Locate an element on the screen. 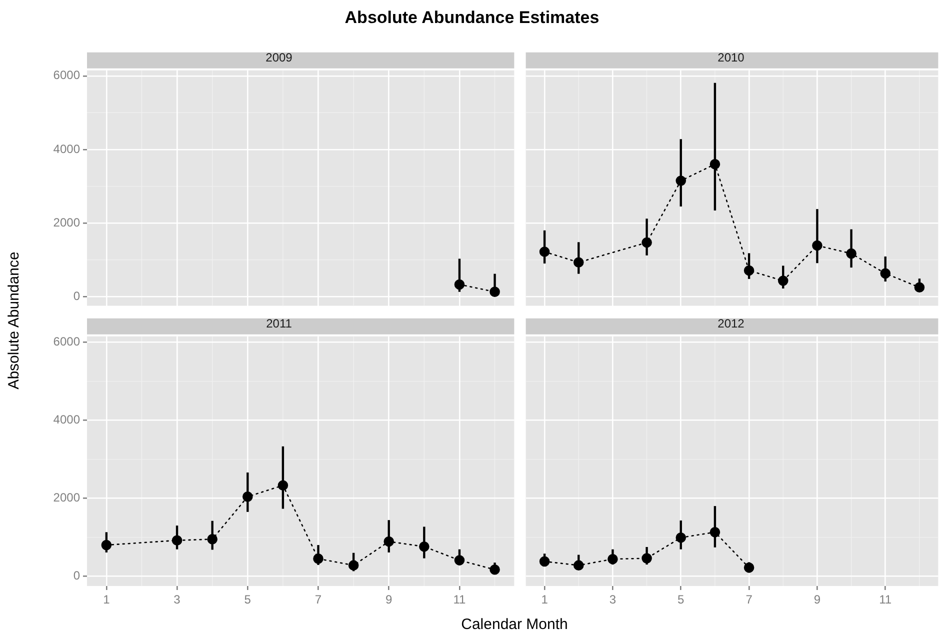  chart-title: 2011 is located at coordinates (279, 323).